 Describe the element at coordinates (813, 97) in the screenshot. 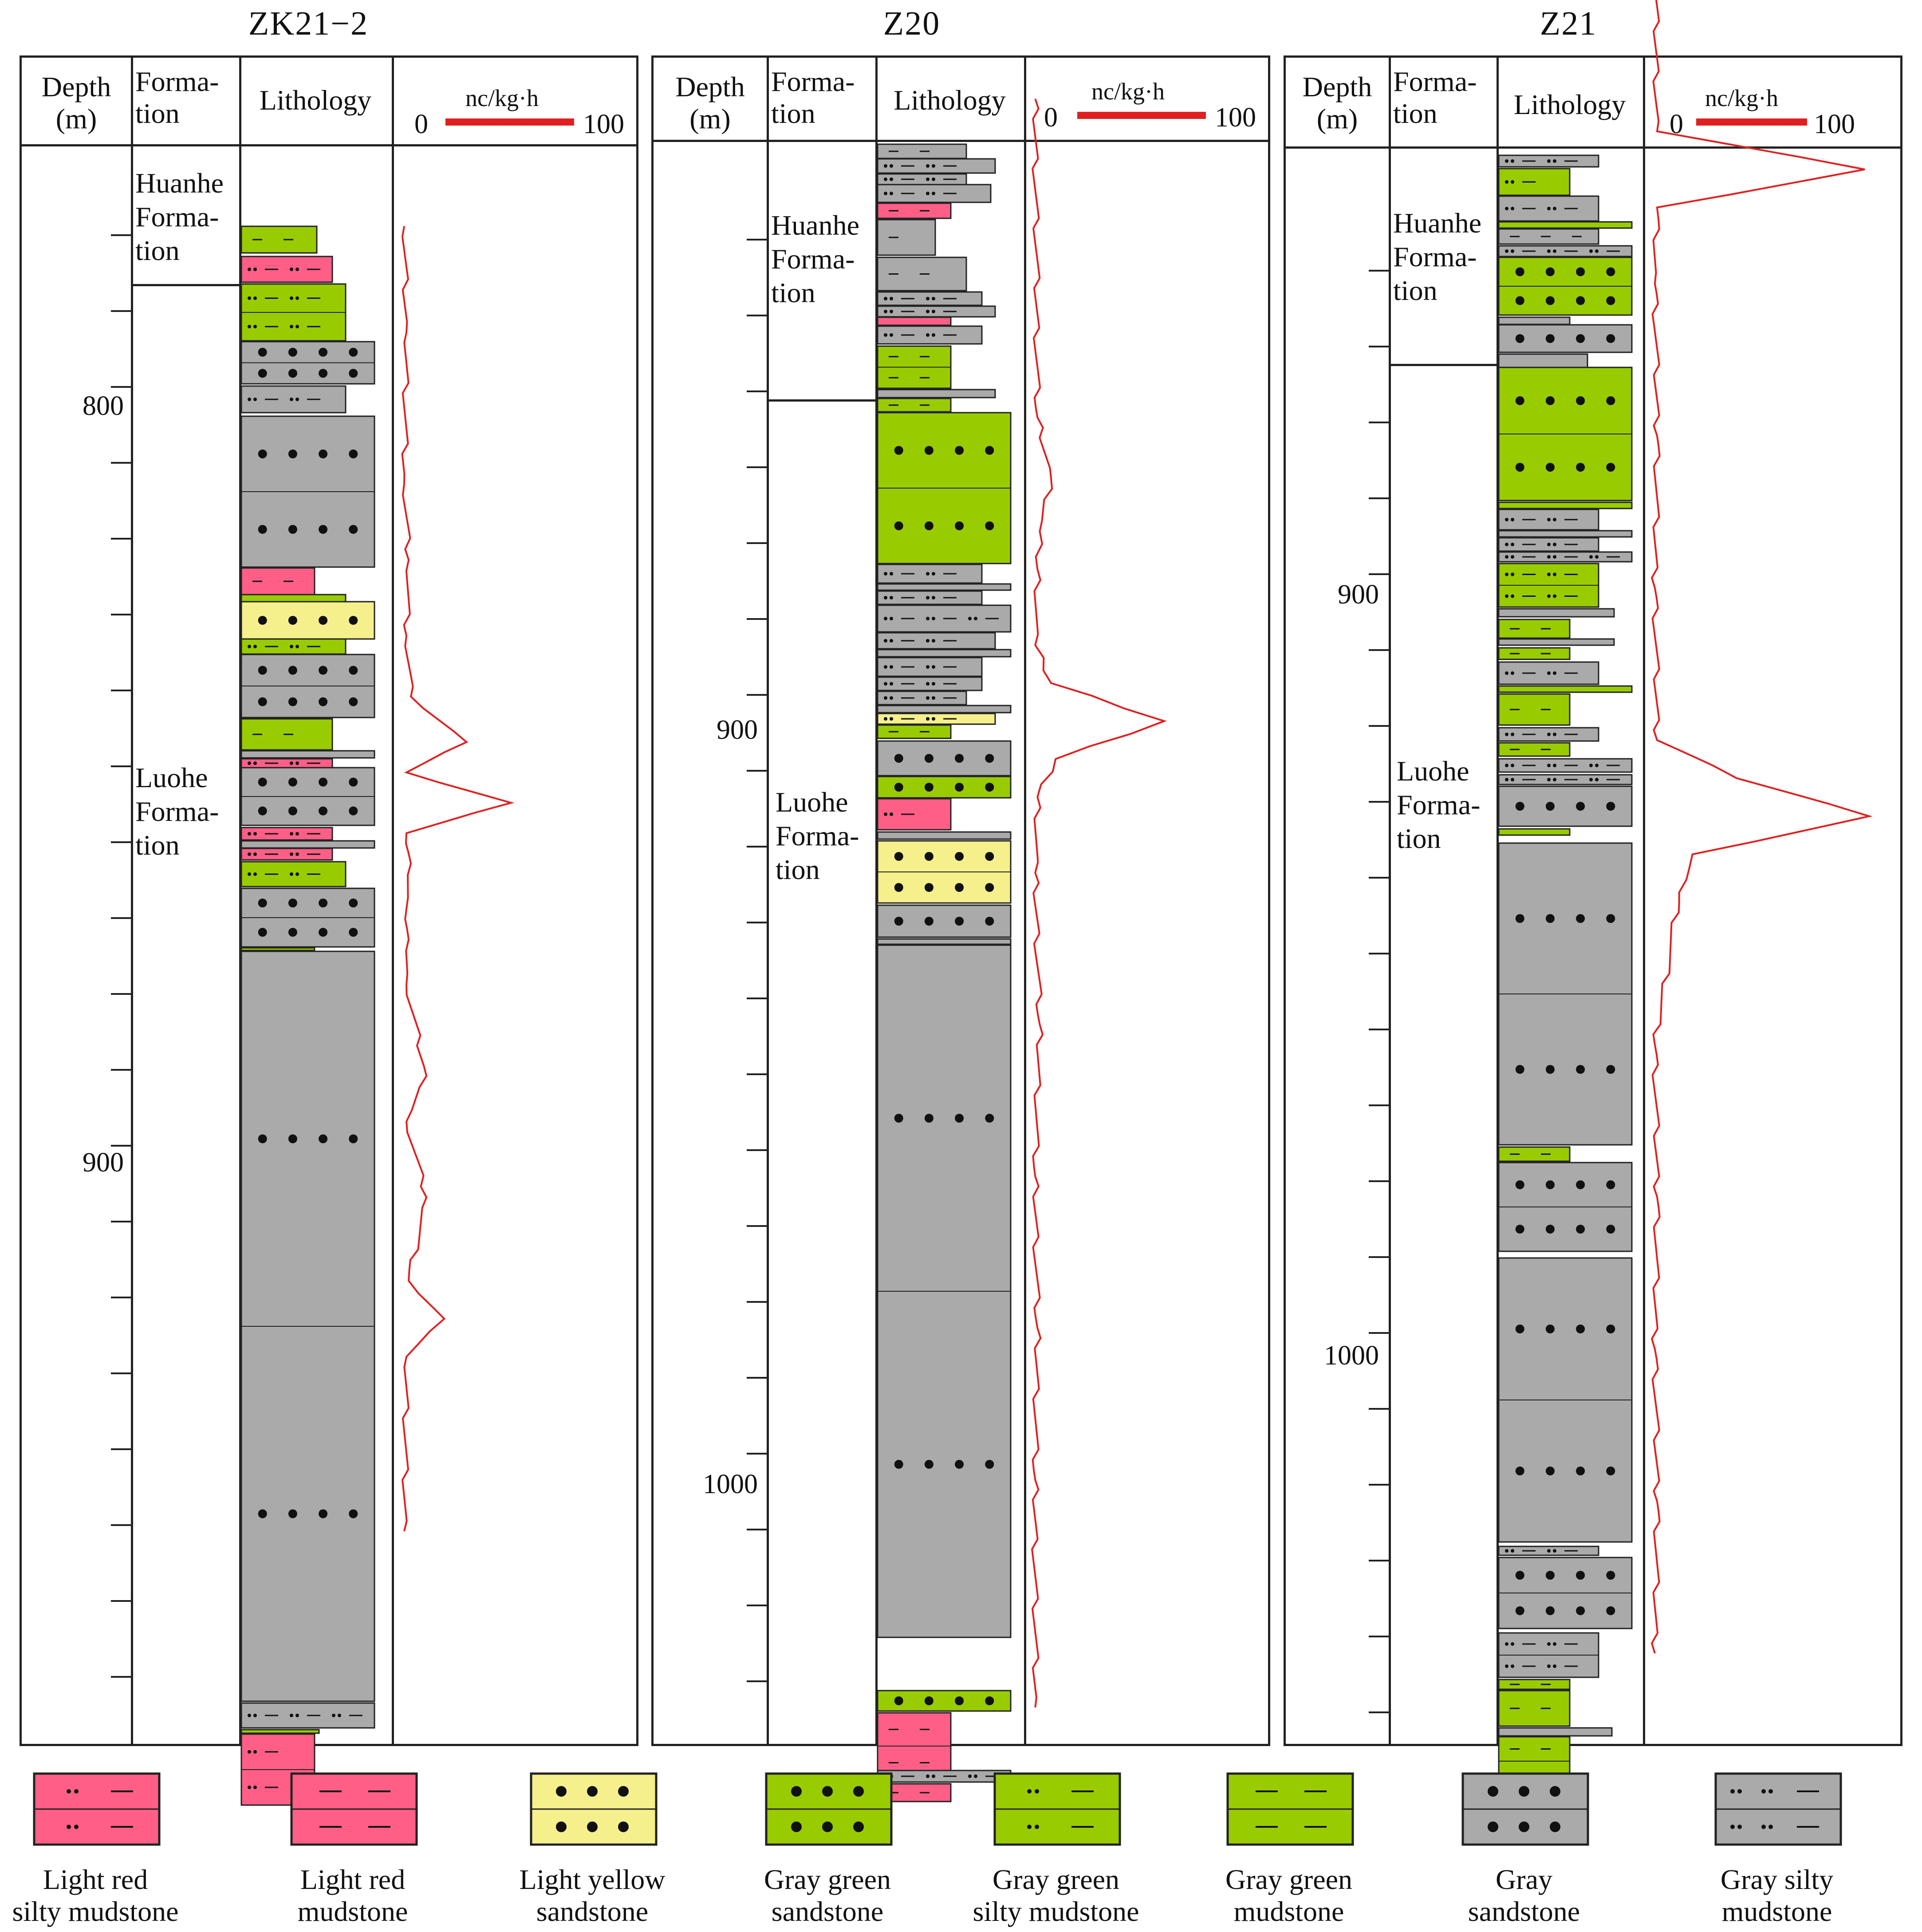

I see `formation-header: Forma- tion` at that location.